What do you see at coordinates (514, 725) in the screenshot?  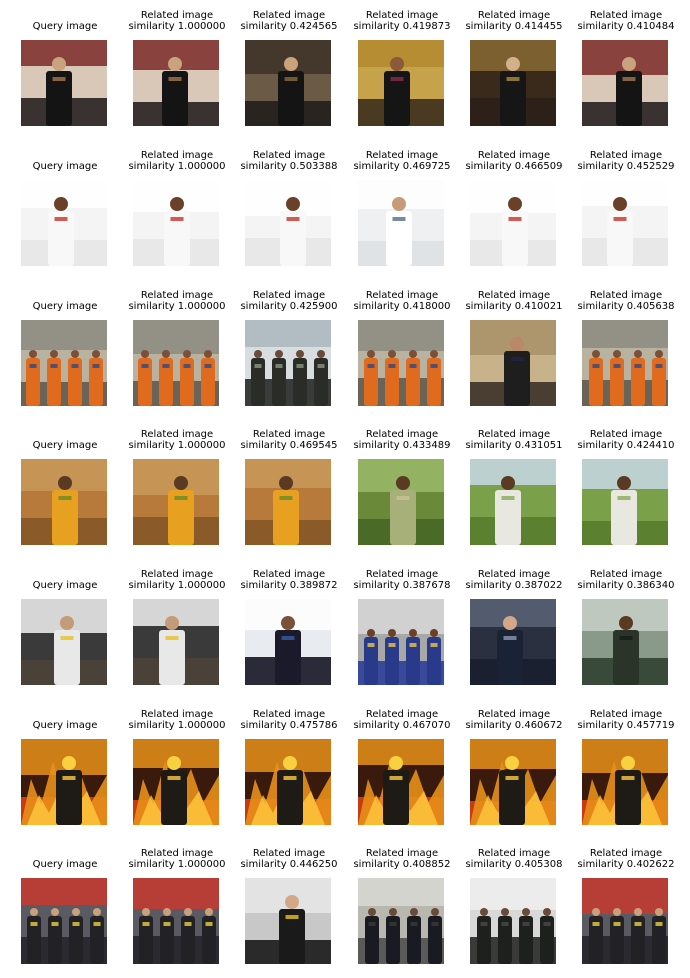 I see `similarity-score: similarity 0.460672` at bounding box center [514, 725].